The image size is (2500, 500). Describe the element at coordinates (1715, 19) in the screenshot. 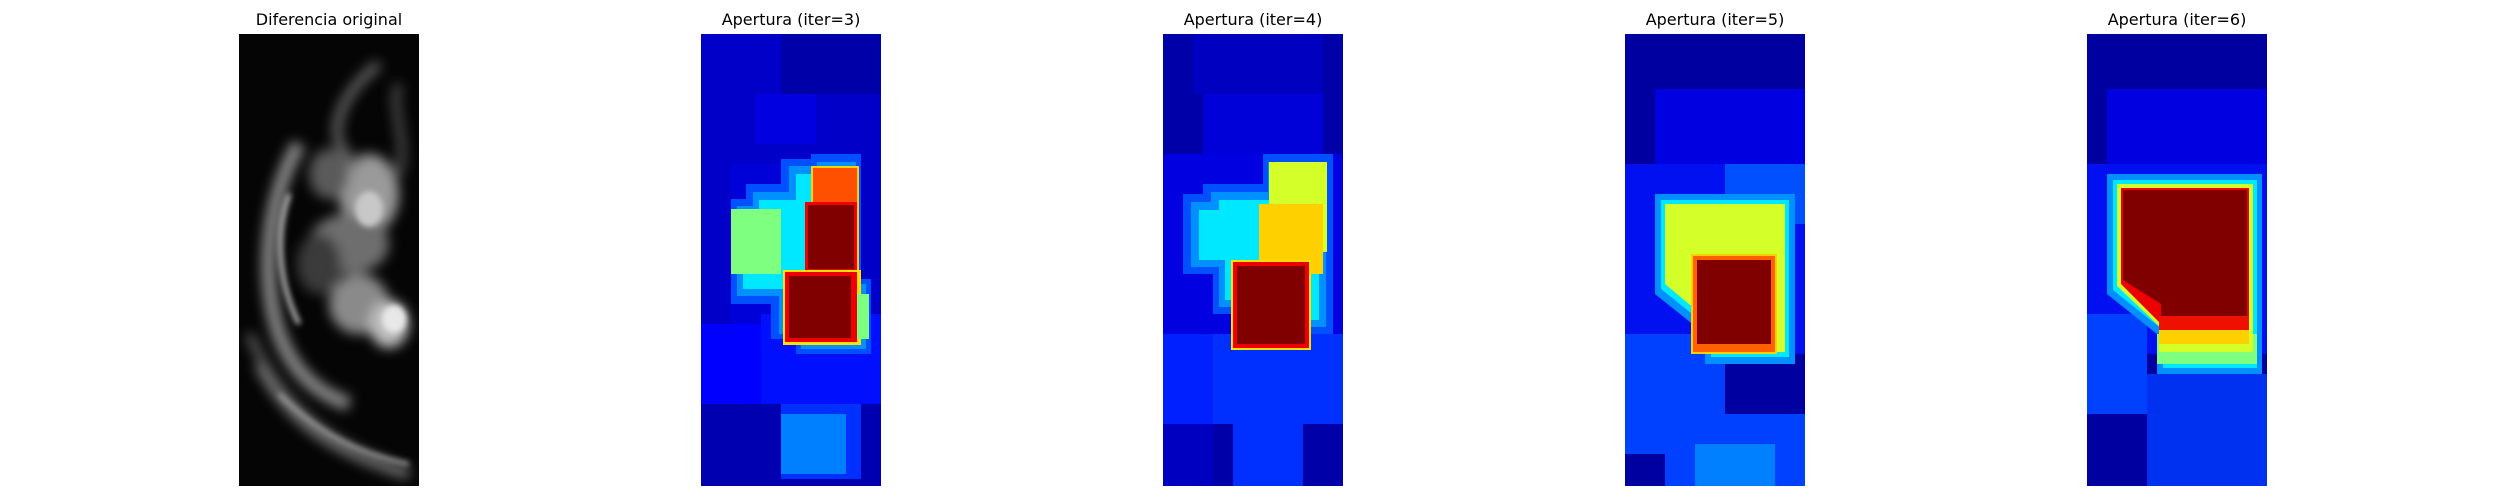

I see `panel-title: Apertura (iter=5)` at that location.